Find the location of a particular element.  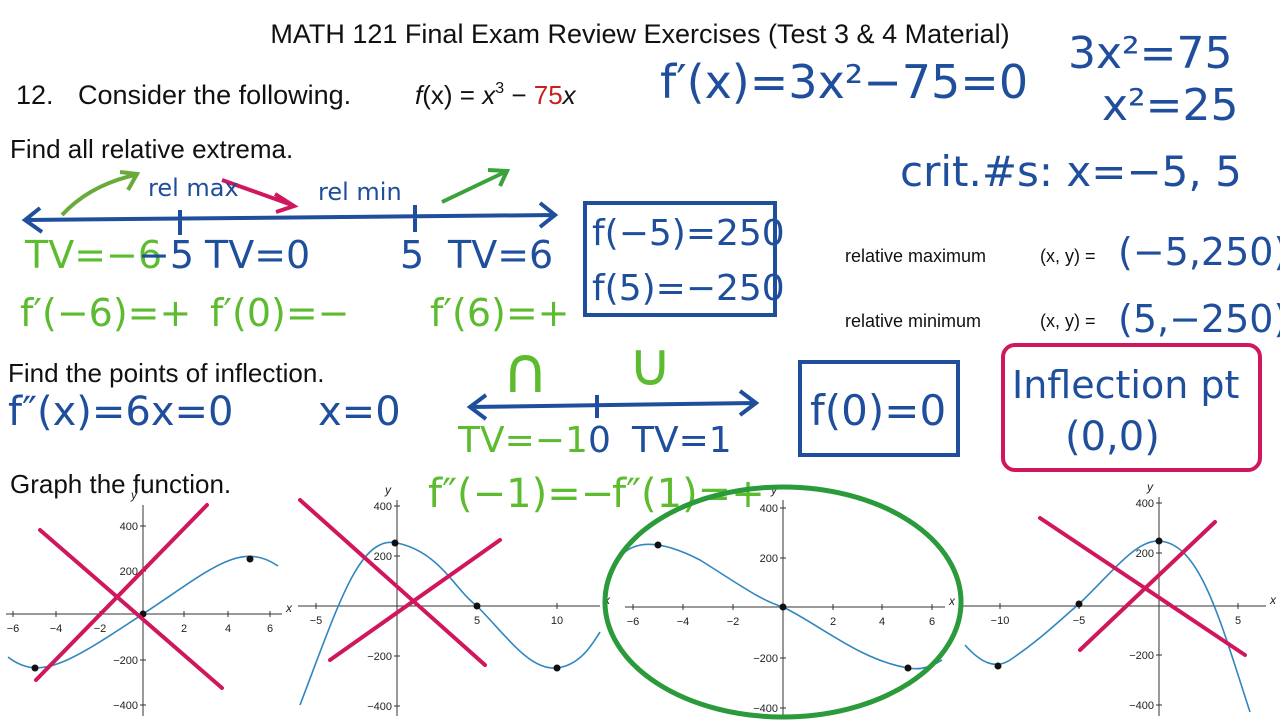

fn-power: 3 is located at coordinates (499, 88).